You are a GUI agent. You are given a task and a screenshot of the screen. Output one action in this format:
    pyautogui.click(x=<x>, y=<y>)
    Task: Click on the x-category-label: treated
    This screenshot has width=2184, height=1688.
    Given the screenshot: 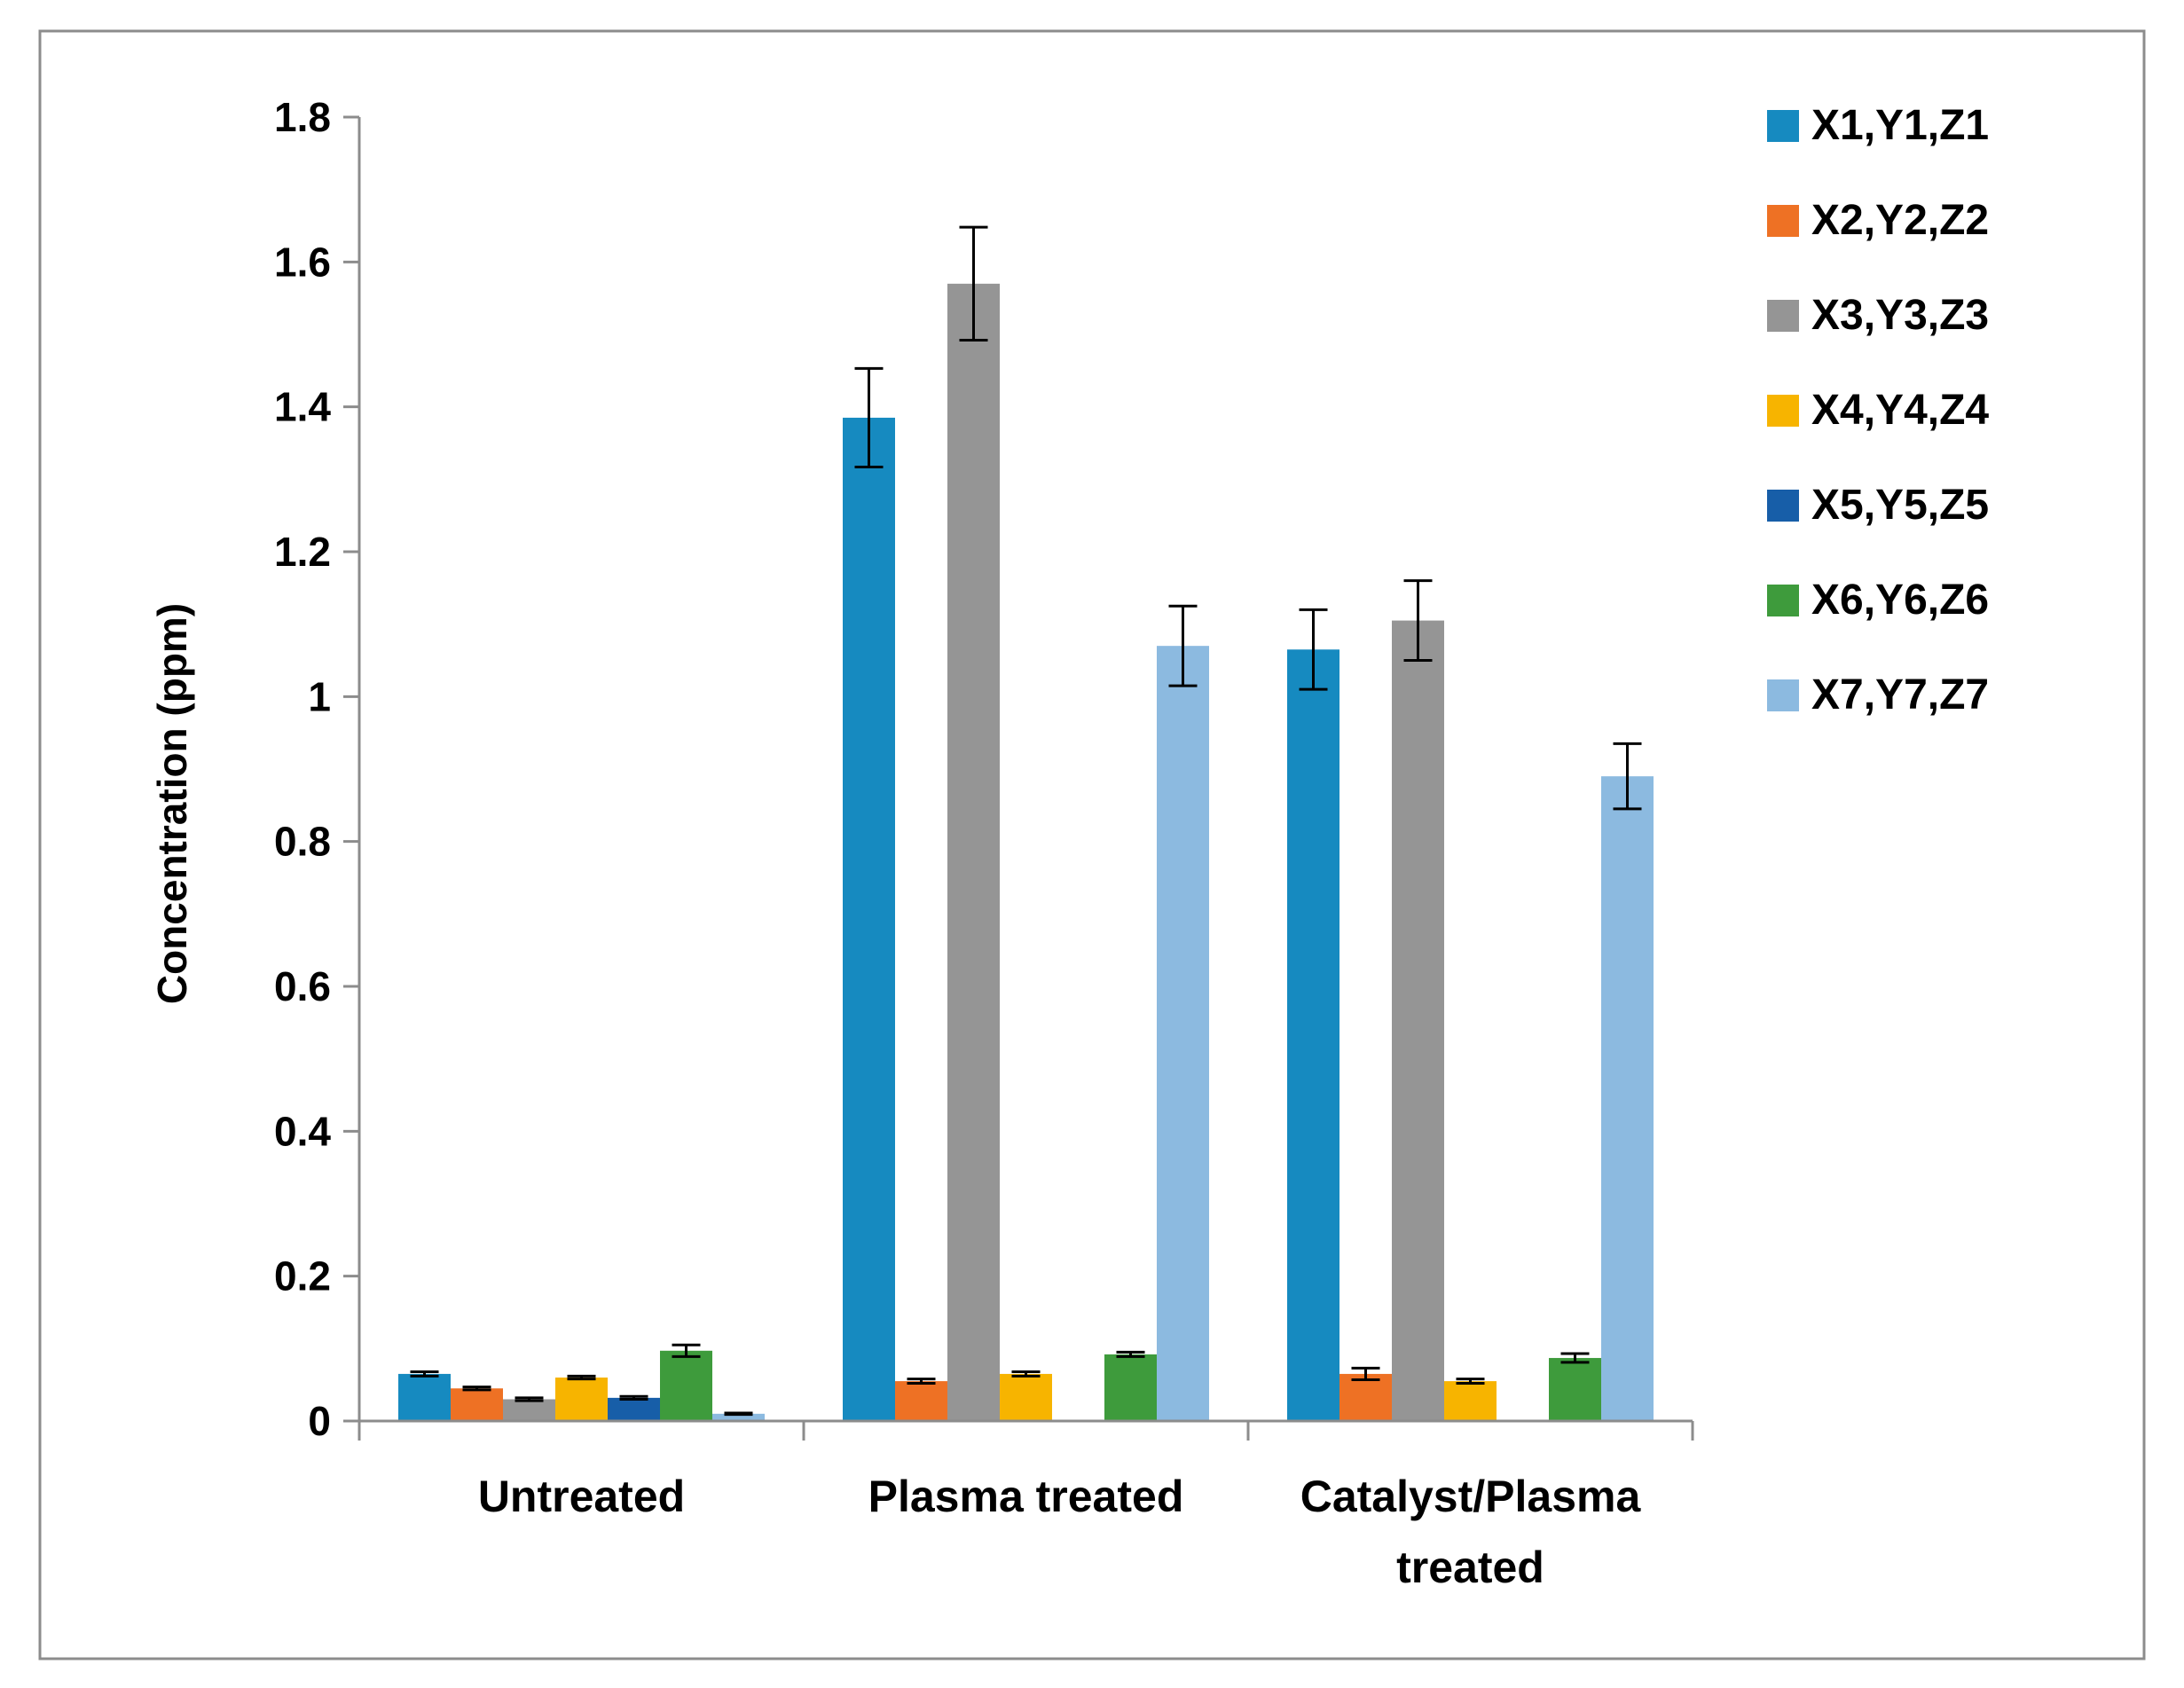 What is the action you would take?
    pyautogui.click(x=1470, y=1568)
    